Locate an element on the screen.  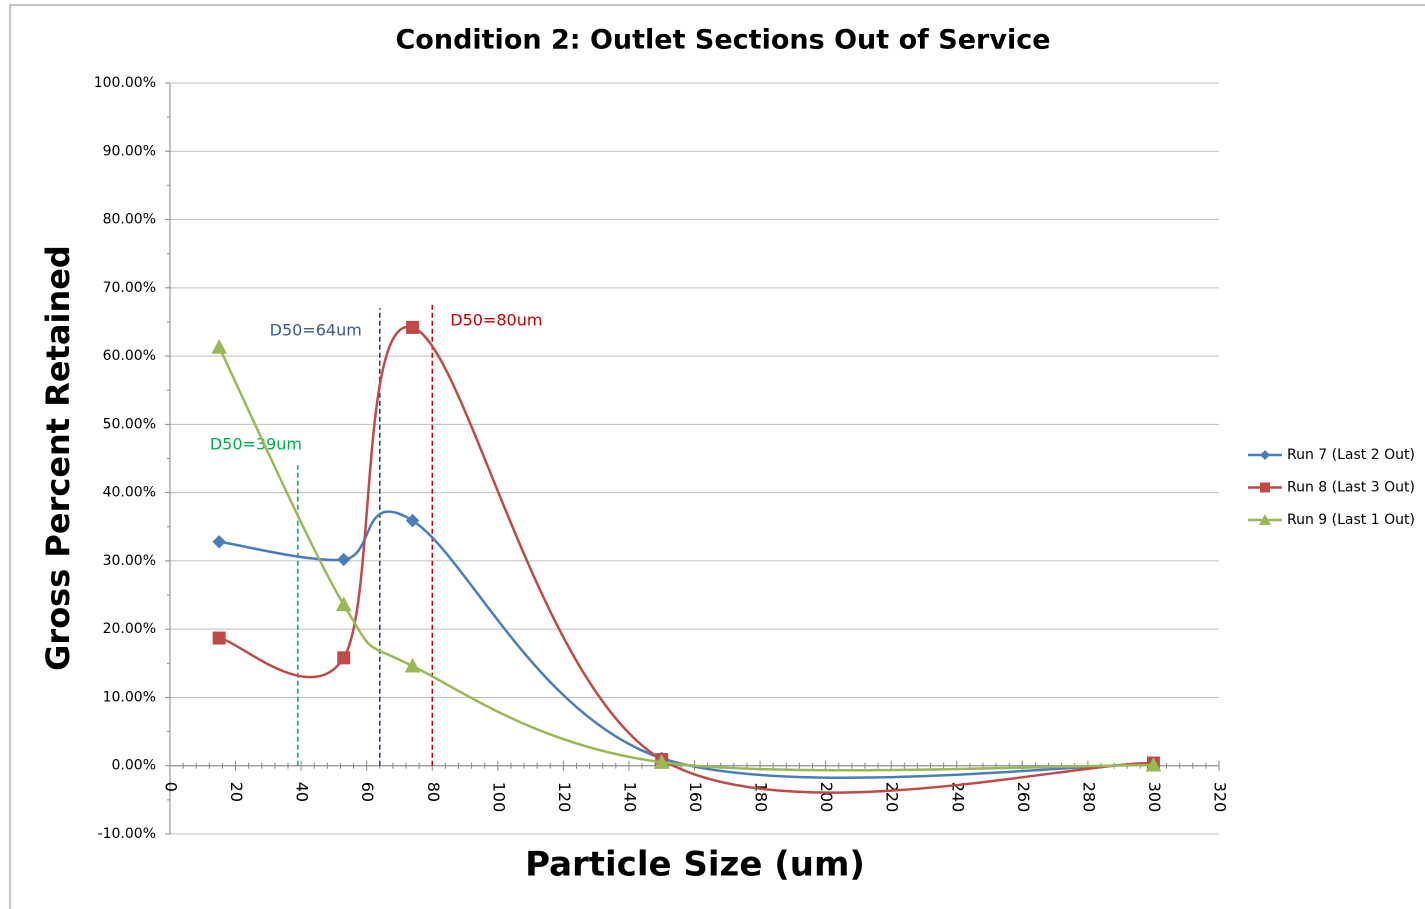
annotation-label: D50=64um is located at coordinates (316, 330).